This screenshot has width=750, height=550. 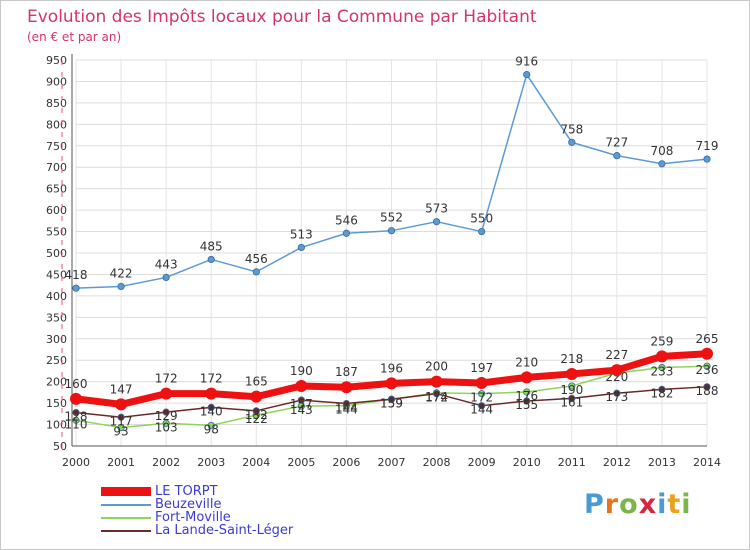 What do you see at coordinates (707, 339) in the screenshot?
I see `data-label: 265` at bounding box center [707, 339].